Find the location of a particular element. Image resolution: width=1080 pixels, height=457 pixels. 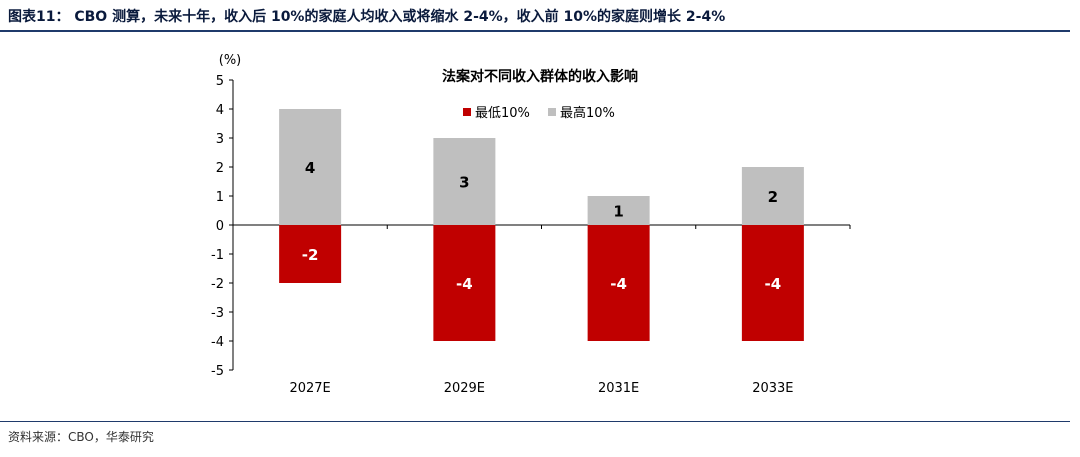

y-tick-label: -5 is located at coordinates (217, 371).